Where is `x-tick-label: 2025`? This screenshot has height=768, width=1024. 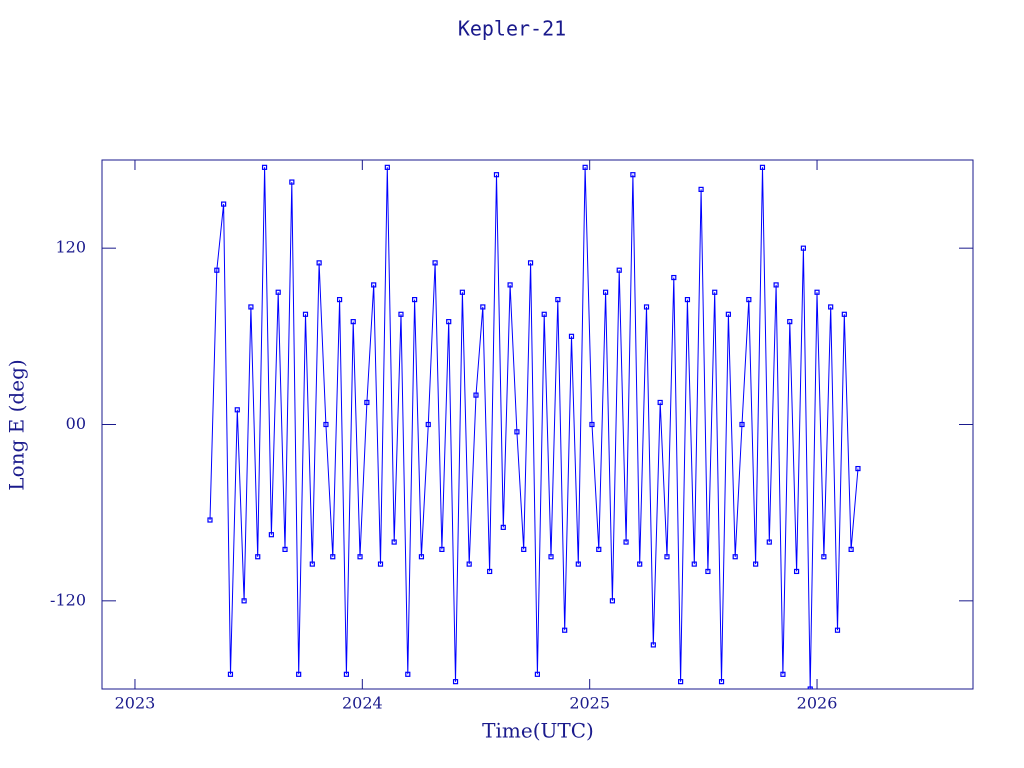 x-tick-label: 2025 is located at coordinates (589, 703).